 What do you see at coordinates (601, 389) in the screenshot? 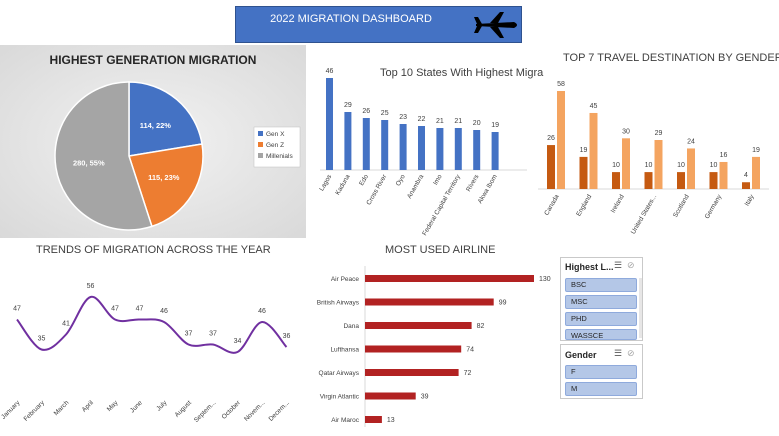
I see `slicer-gender-item: M` at bounding box center [601, 389].